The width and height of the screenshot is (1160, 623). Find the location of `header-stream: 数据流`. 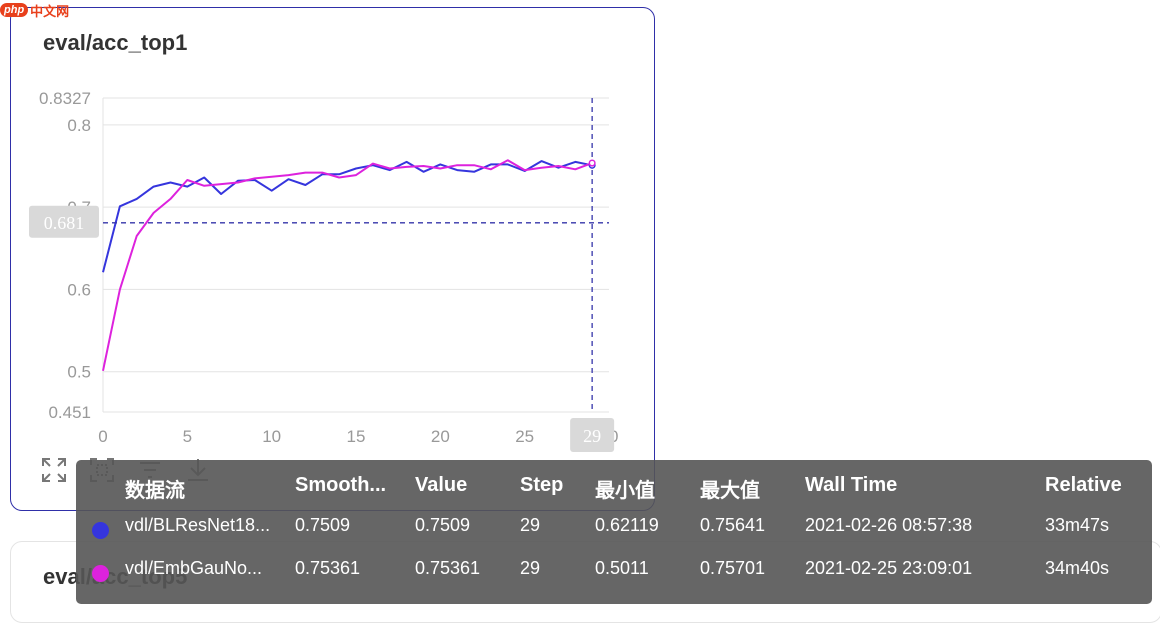

header-stream: 数据流 is located at coordinates (155, 491).